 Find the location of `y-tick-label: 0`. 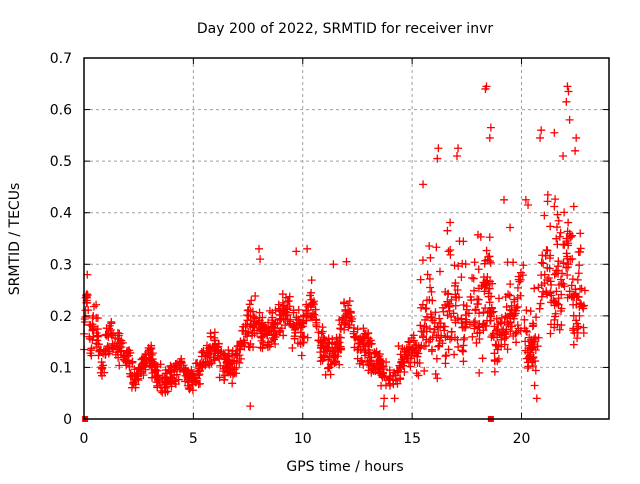

y-tick-label: 0 is located at coordinates (67, 420).